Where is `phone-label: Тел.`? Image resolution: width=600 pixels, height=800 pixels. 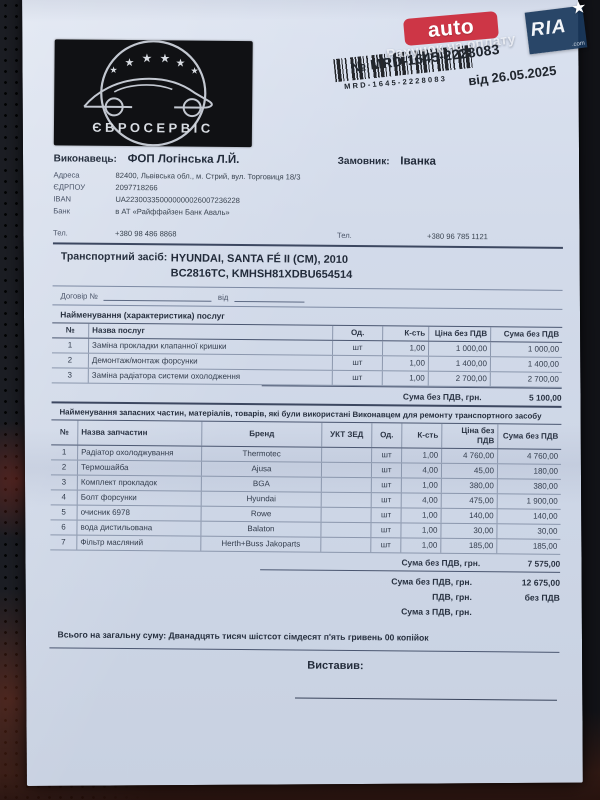 phone-label: Тел. is located at coordinates (344, 235).